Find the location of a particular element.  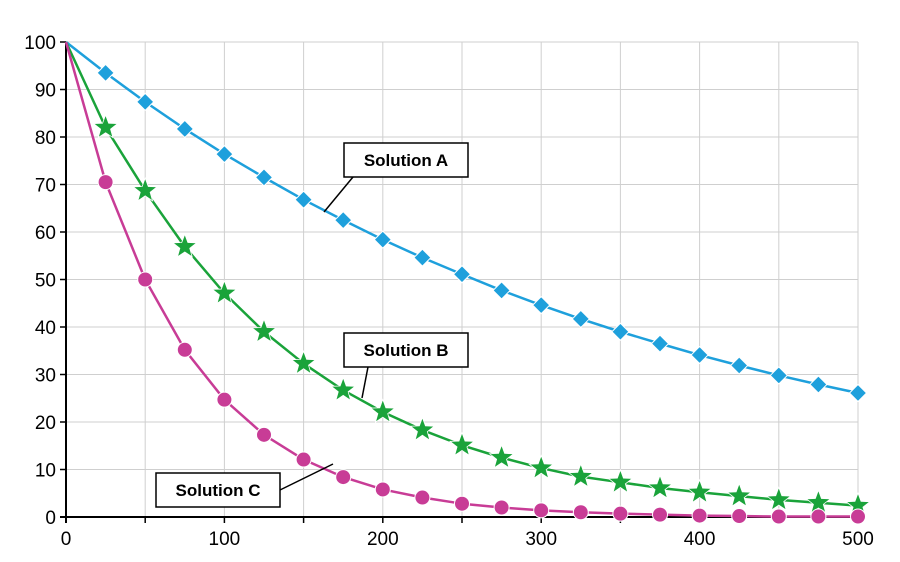

callout-solution-b: Solution B is located at coordinates (406, 365).